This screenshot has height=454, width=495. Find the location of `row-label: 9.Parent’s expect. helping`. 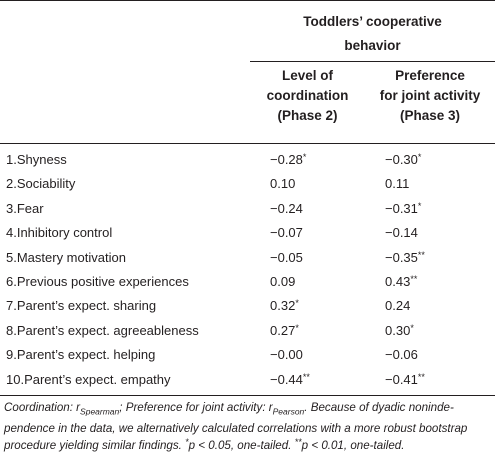

row-label: 9.Parent’s expect. helping is located at coordinates (81, 355).